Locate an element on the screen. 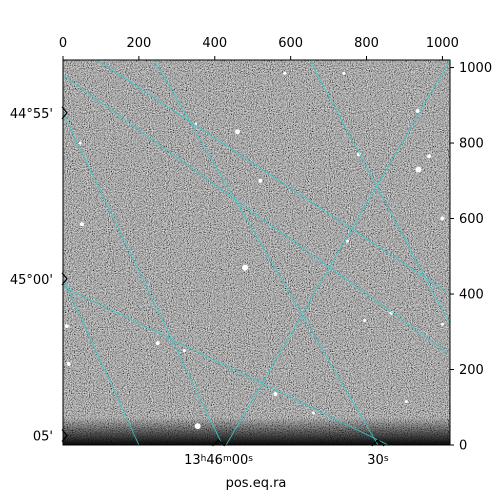  top-tick-label: 800 is located at coordinates (366, 43).